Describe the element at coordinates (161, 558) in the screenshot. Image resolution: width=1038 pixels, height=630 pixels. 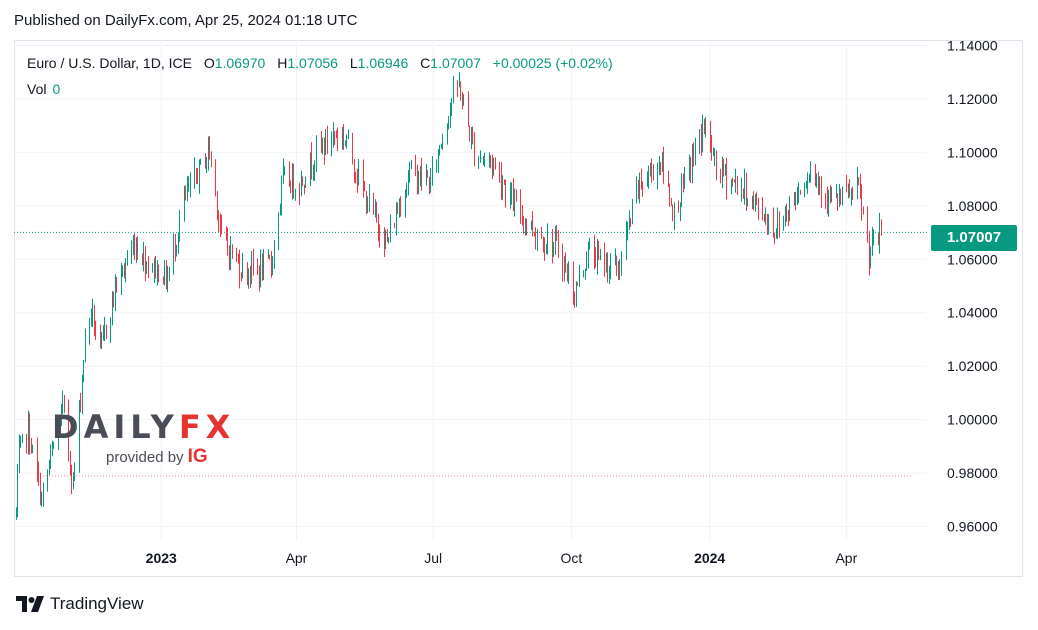
I see `x-tick-label: 2023` at that location.